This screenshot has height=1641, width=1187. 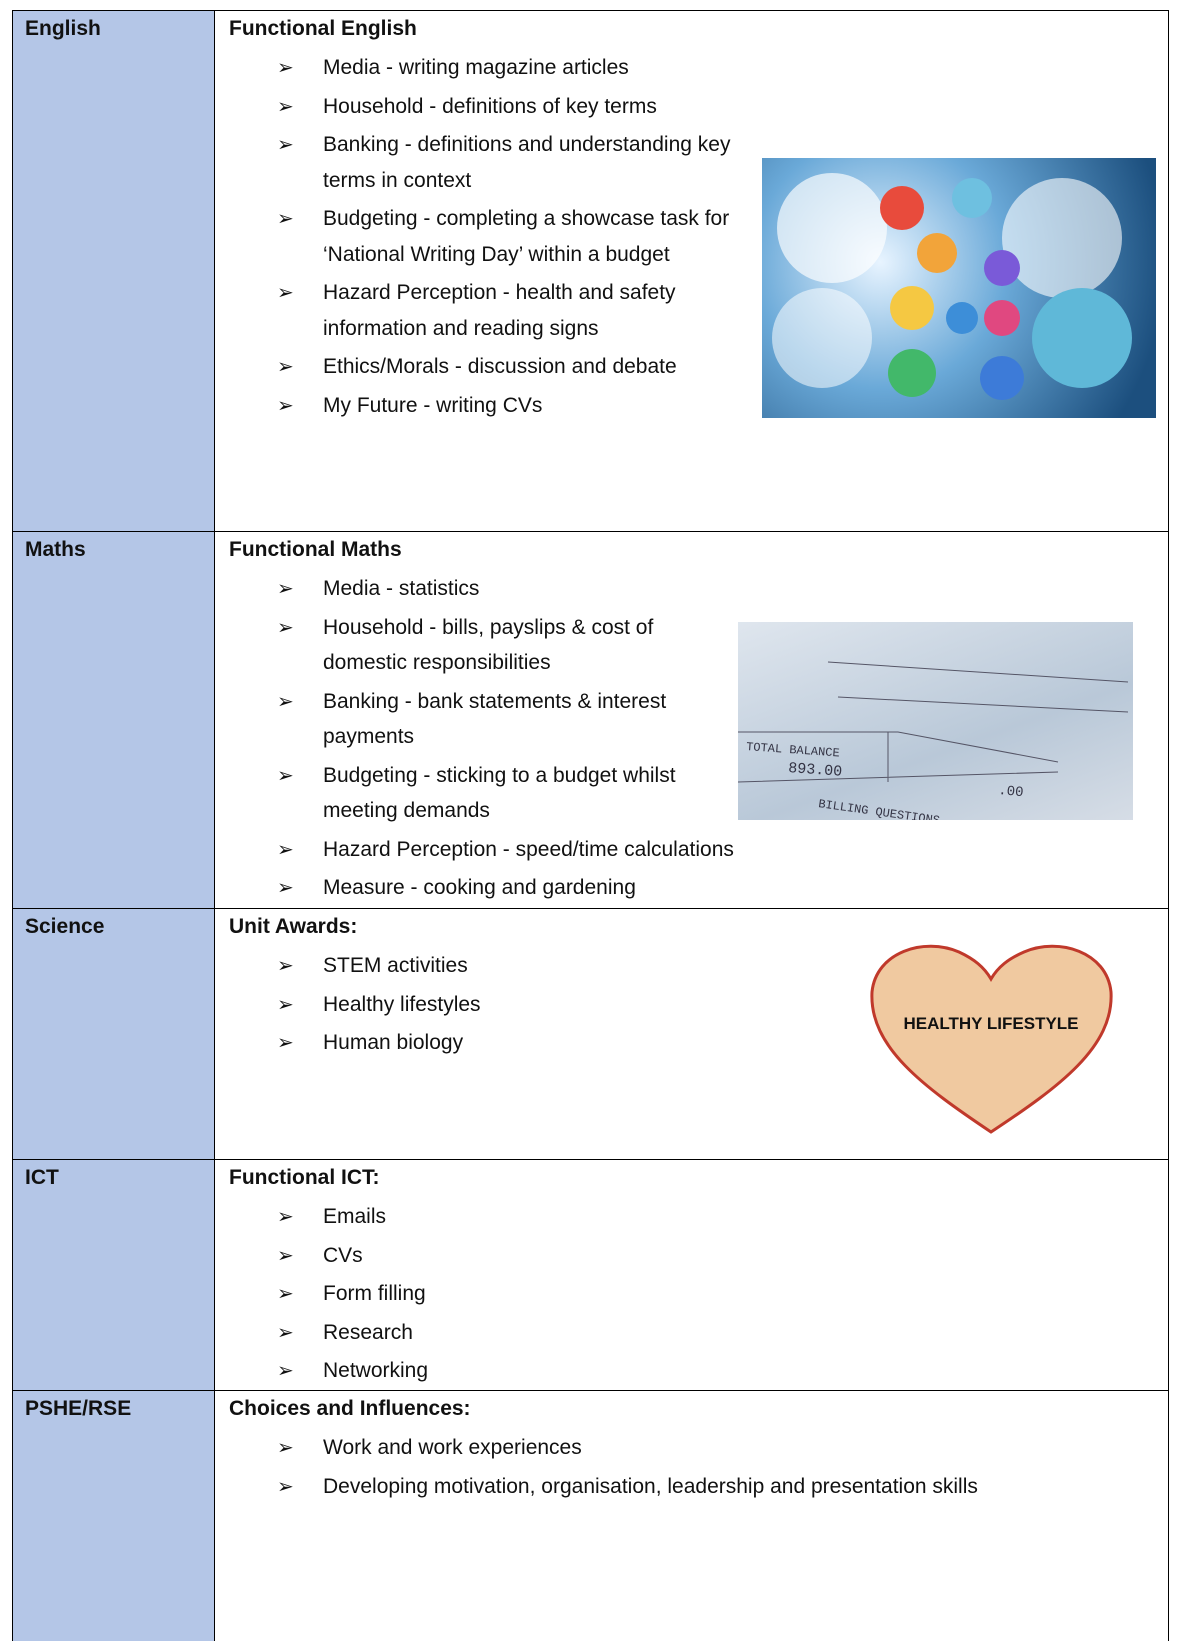 I want to click on subject-cell: Science, so click(x=113, y=1034).